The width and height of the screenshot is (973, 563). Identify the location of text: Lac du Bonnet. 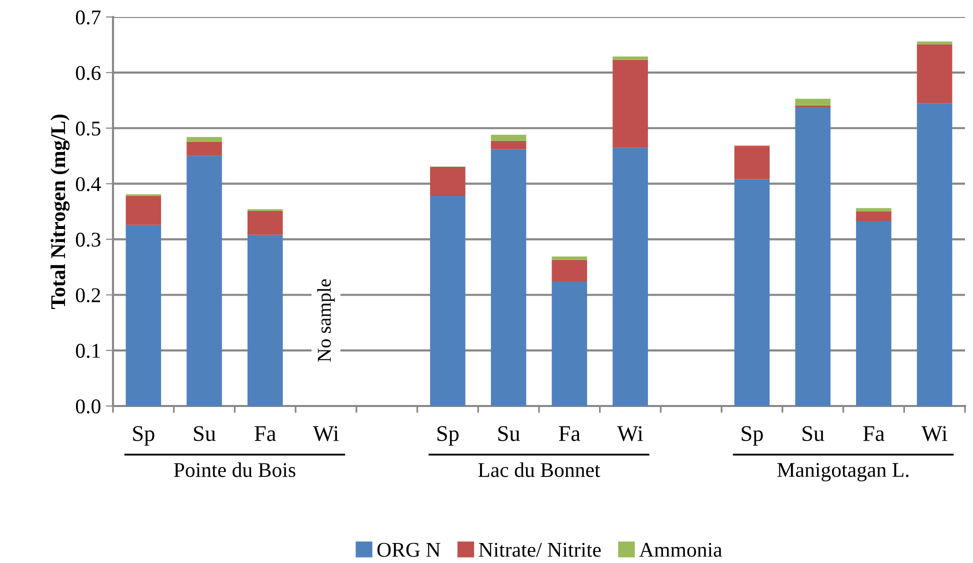
(539, 470).